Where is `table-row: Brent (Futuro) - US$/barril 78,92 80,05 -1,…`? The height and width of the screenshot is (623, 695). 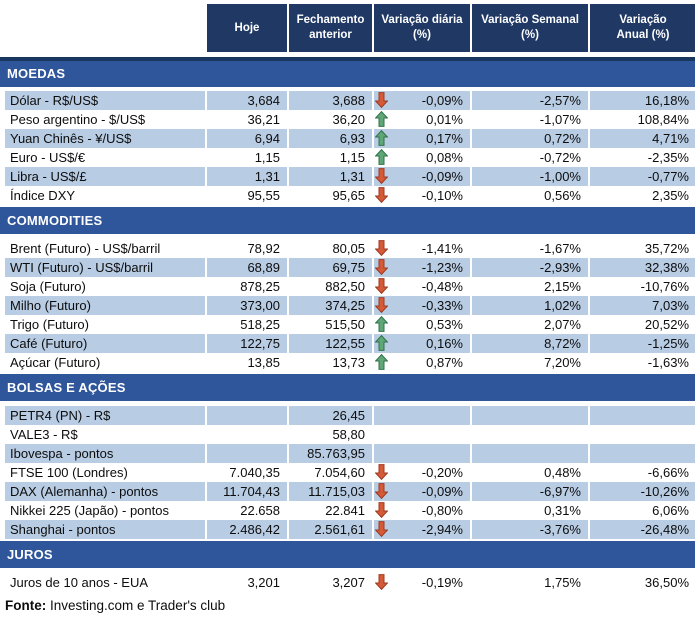 table-row: Brent (Futuro) - US$/barril 78,92 80,05 -1,… is located at coordinates (347, 248).